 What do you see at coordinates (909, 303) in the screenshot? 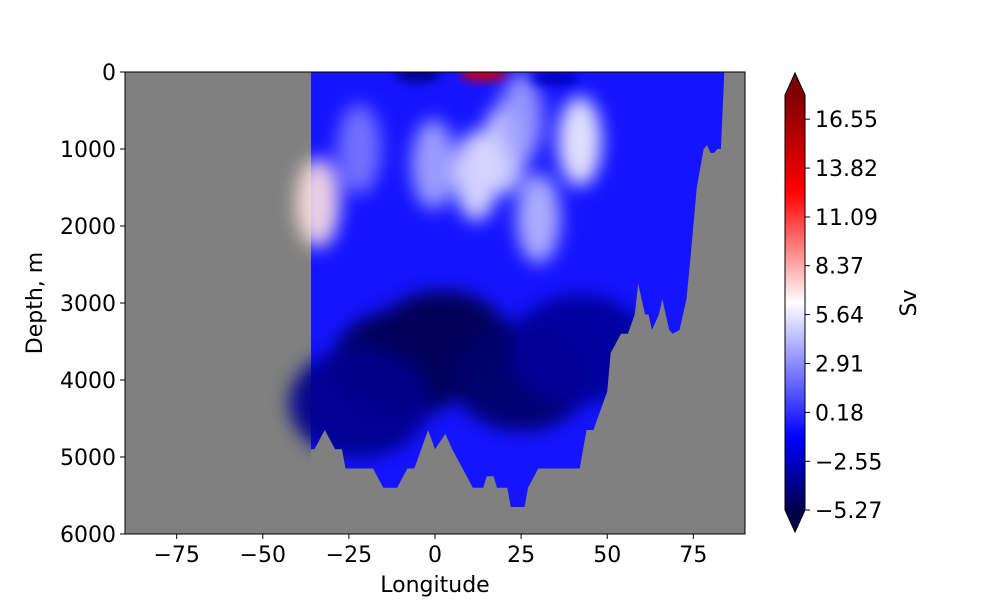
I see `colorbar-label: Sv` at bounding box center [909, 303].